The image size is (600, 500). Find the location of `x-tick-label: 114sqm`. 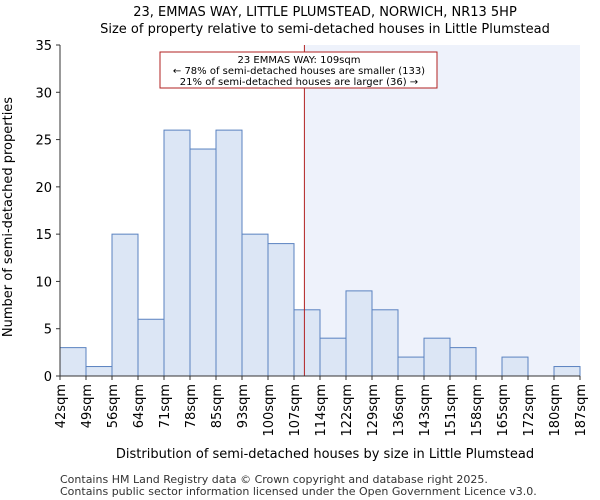

x-tick-label: 114sqm is located at coordinates (321, 410).